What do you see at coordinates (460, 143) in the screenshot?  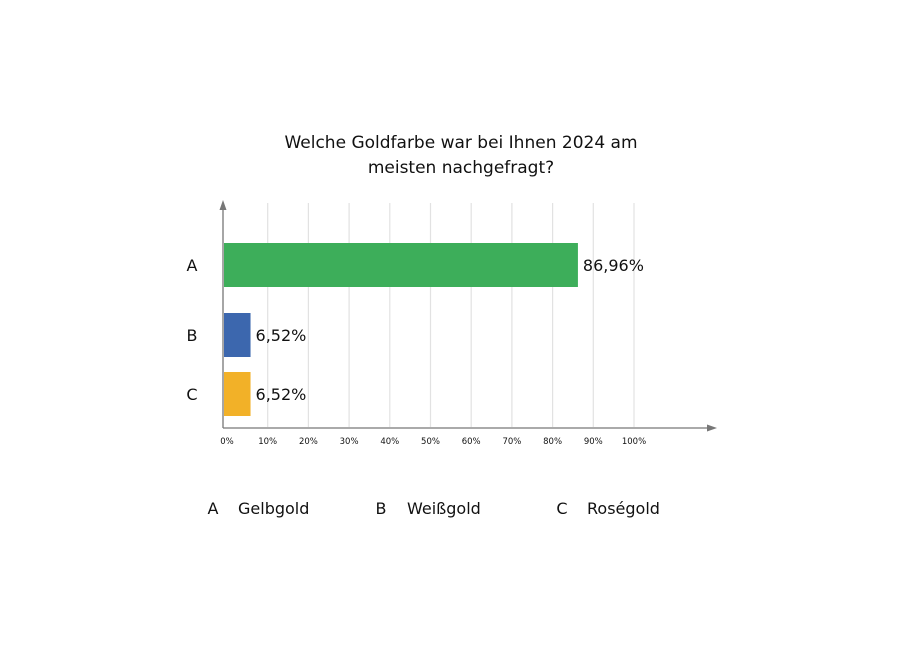 I see `chart-title-line-1: Welche Goldfarbe war bei Ihnen 2024 am` at bounding box center [460, 143].